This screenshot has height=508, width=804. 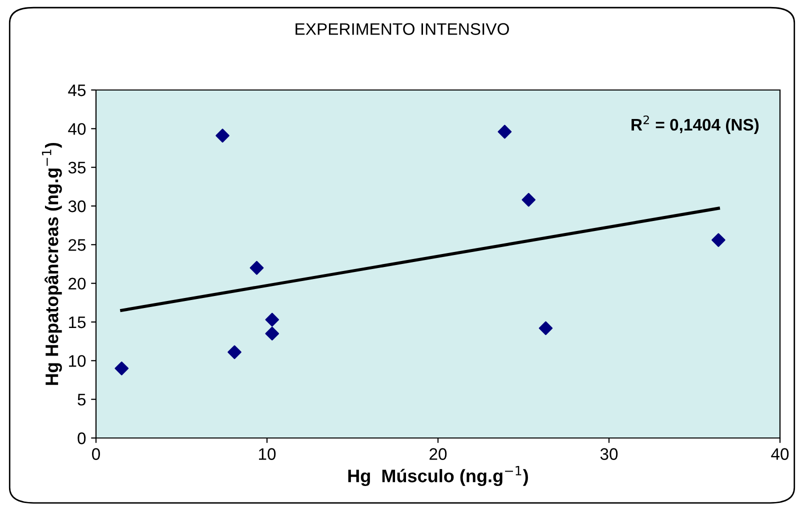 I want to click on x-tick-label: 0, so click(x=96, y=454).